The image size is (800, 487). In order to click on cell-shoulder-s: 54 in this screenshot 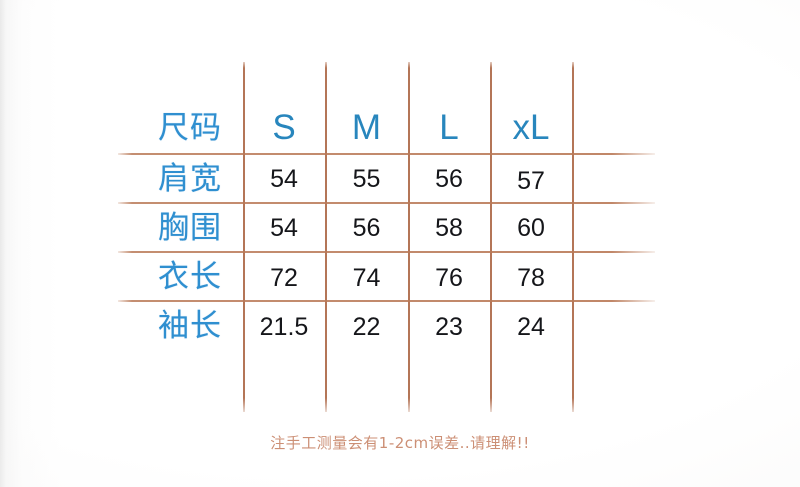, I will do `click(284, 178)`.